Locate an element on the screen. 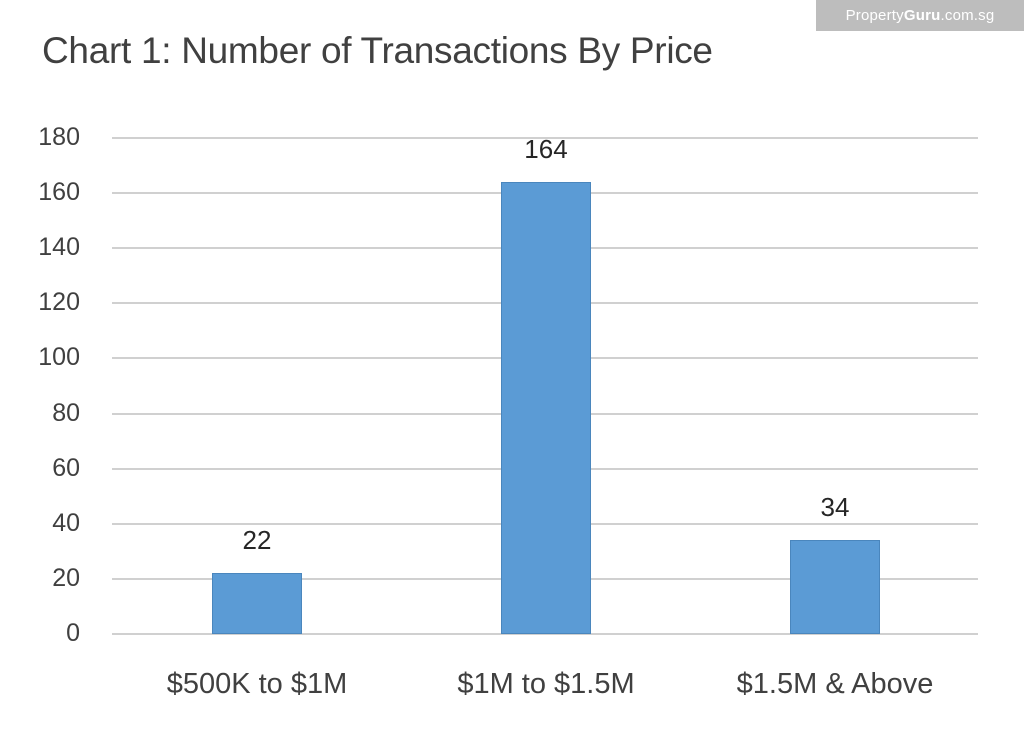 Image resolution: width=1024 pixels, height=735 pixels. y-tick-label: 180 is located at coordinates (59, 137).